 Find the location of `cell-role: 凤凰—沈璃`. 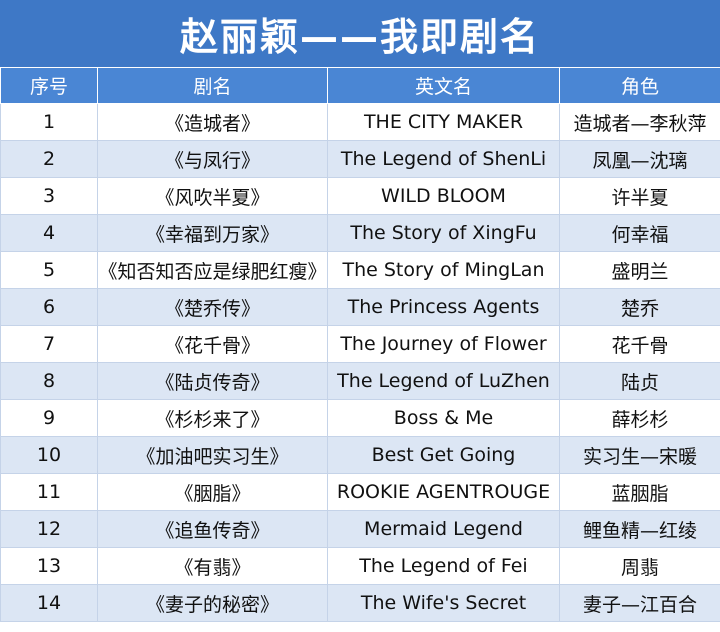

cell-role: 凤凰—沈璃 is located at coordinates (639, 159).